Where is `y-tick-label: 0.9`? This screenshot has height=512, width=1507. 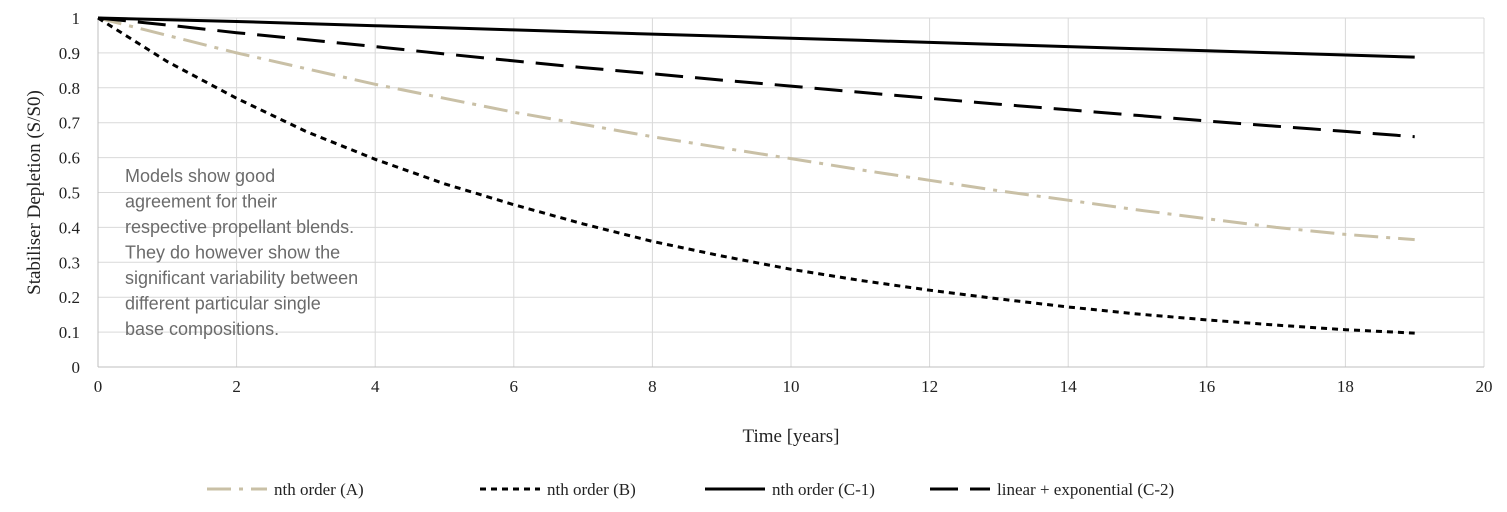 y-tick-label: 0.9 is located at coordinates (69, 53).